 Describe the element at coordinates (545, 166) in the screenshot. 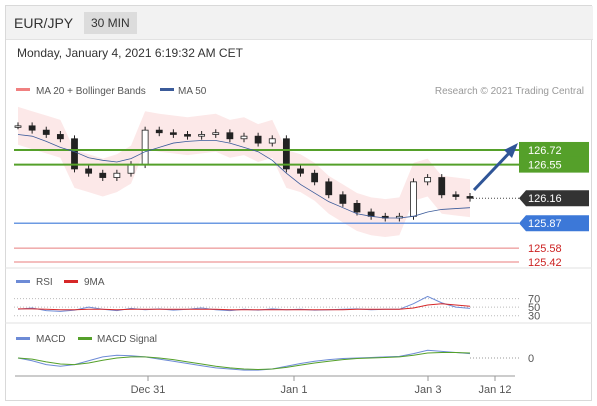

I see `resistance-label: 126.55` at that location.